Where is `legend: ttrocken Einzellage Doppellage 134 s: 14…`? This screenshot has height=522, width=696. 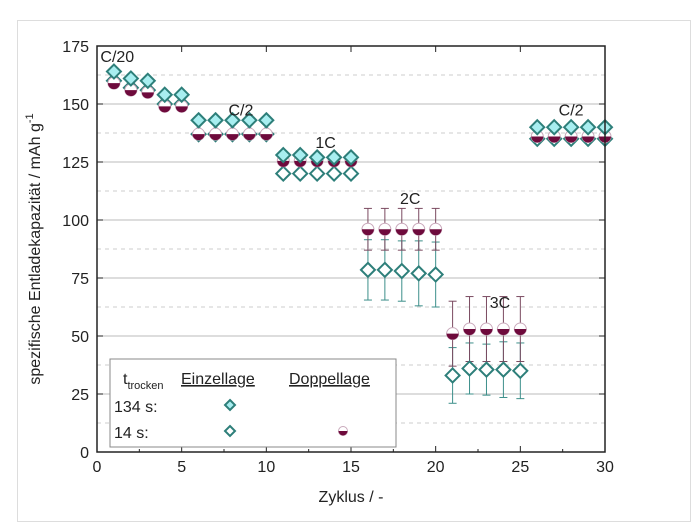 legend: ttrocken Einzellage Doppellage 134 s: 14… is located at coordinates (253, 403).